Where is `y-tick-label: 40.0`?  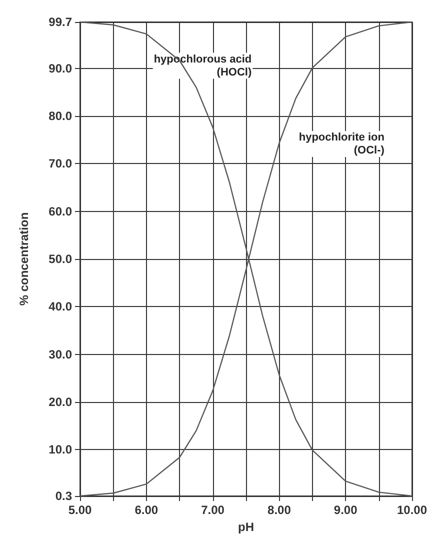
y-tick-label: 40.0 is located at coordinates (60, 307).